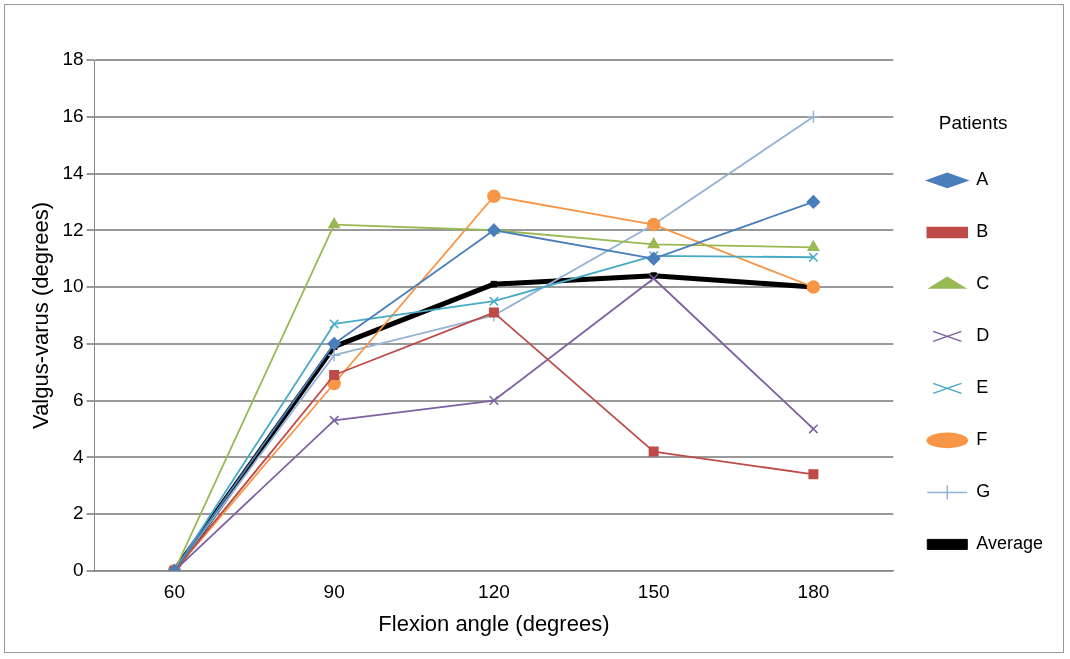  Describe the element at coordinates (494, 592) in the screenshot. I see `x-tick-label: 120` at that location.